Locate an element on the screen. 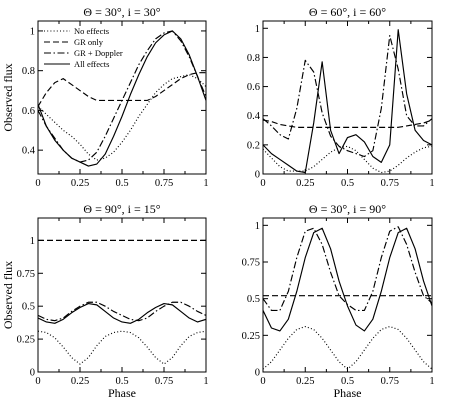  y-tick-label: 0.2 is located at coordinates (253, 145).